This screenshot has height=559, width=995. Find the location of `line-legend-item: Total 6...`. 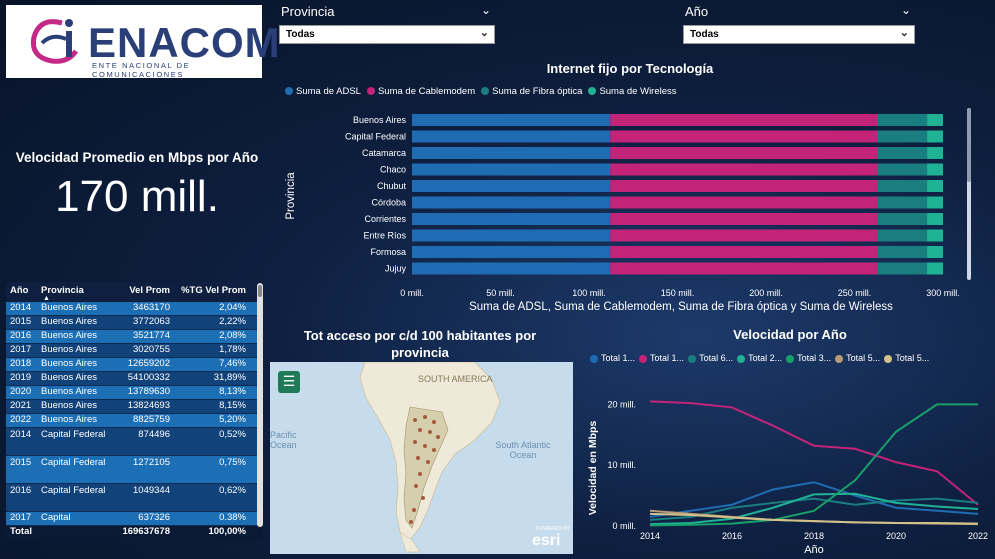

line-legend-item: Total 6... is located at coordinates (710, 358).